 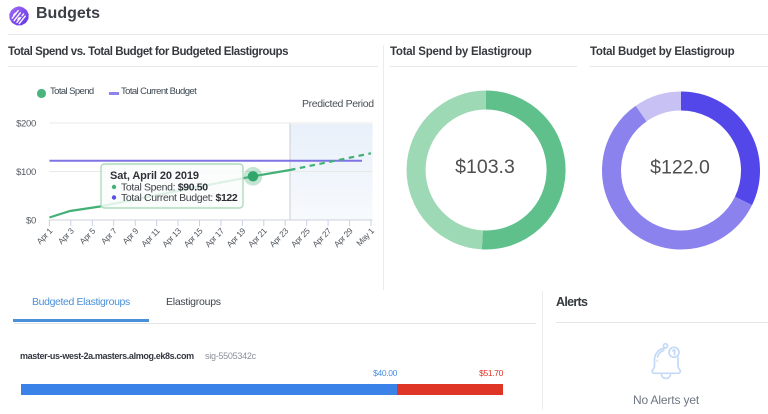 What do you see at coordinates (179, 198) in the screenshot?
I see `svg-text: Total Current Budget: $122` at bounding box center [179, 198].